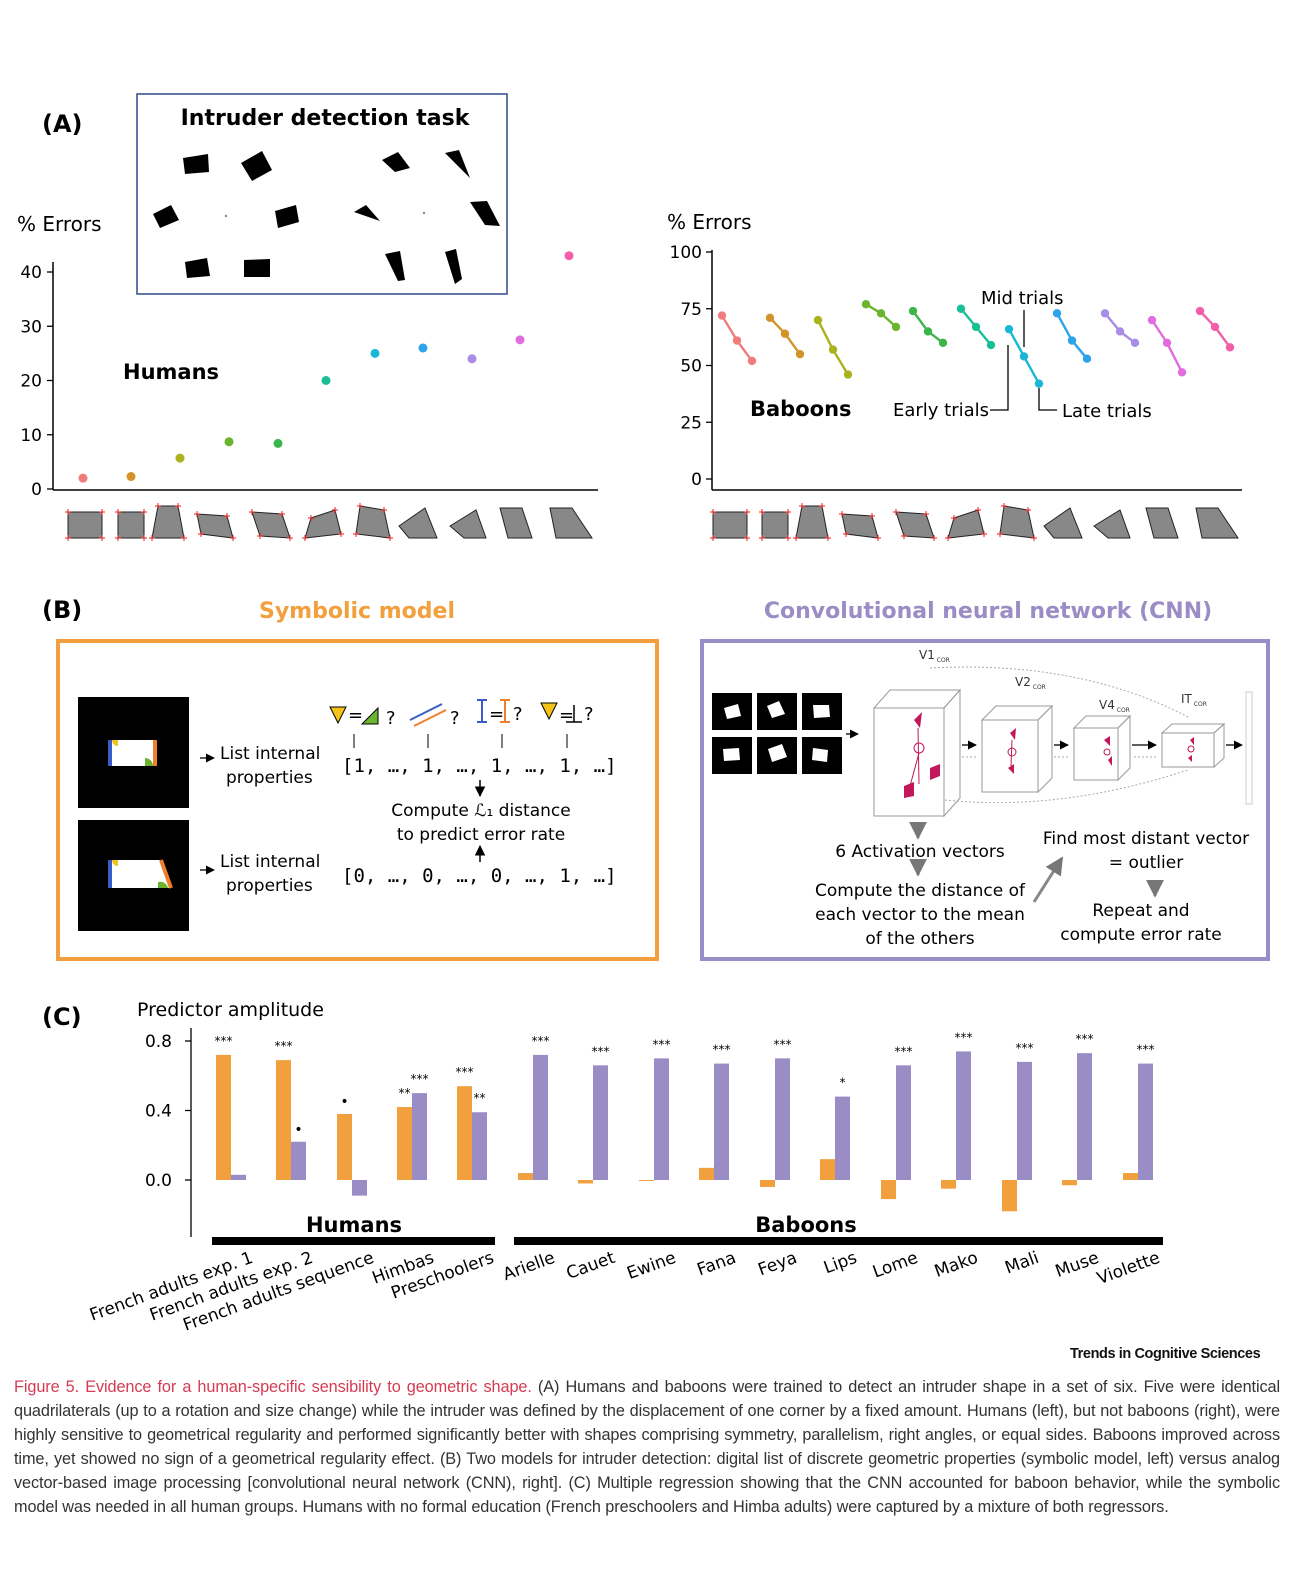 Image resolution: width=1291 pixels, height=1577 pixels. Describe the element at coordinates (895, 1265) in the screenshot. I see `group-label: Lome` at that location.